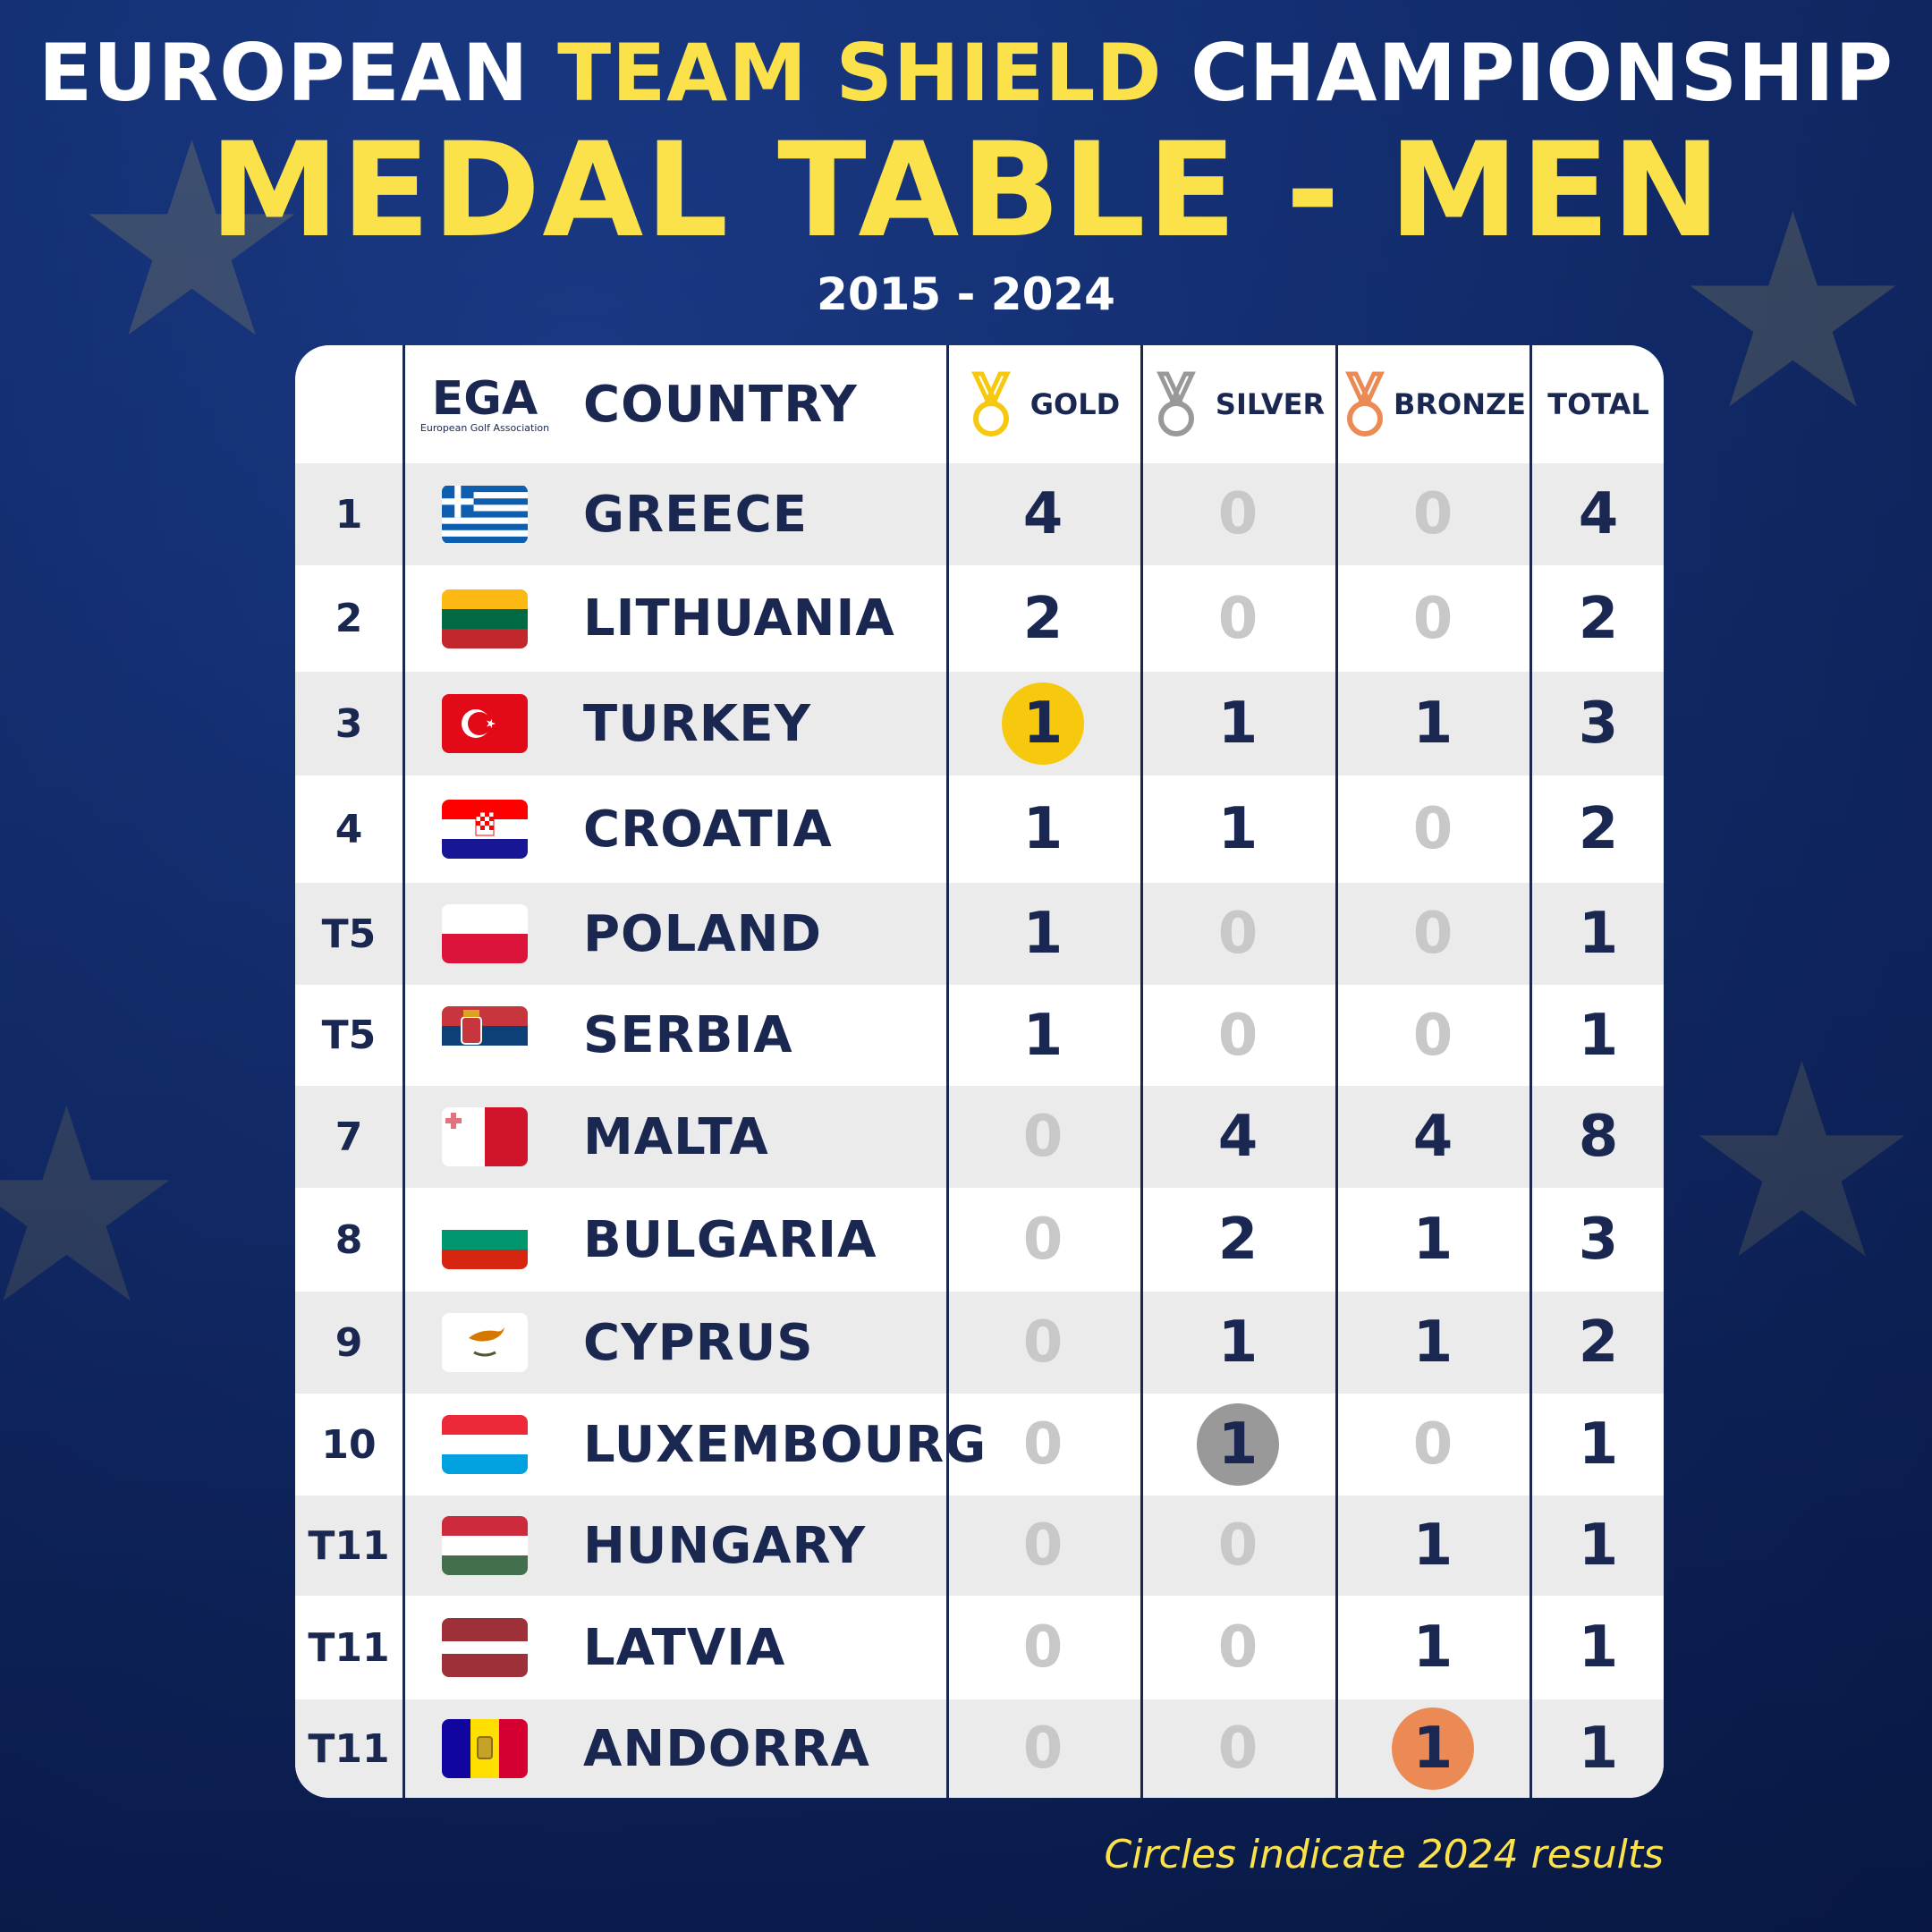  I want to click on country-name: ANDORRA, so click(726, 1748).